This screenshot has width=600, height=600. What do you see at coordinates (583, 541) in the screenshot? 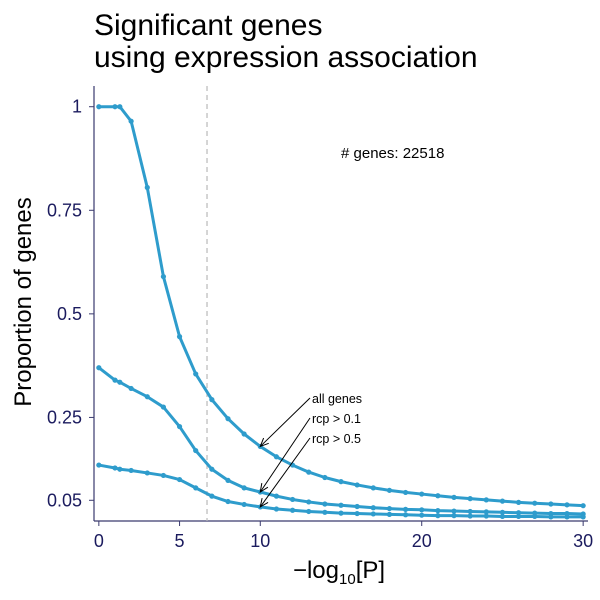
I see `x-tick-label: 30` at bounding box center [583, 541].